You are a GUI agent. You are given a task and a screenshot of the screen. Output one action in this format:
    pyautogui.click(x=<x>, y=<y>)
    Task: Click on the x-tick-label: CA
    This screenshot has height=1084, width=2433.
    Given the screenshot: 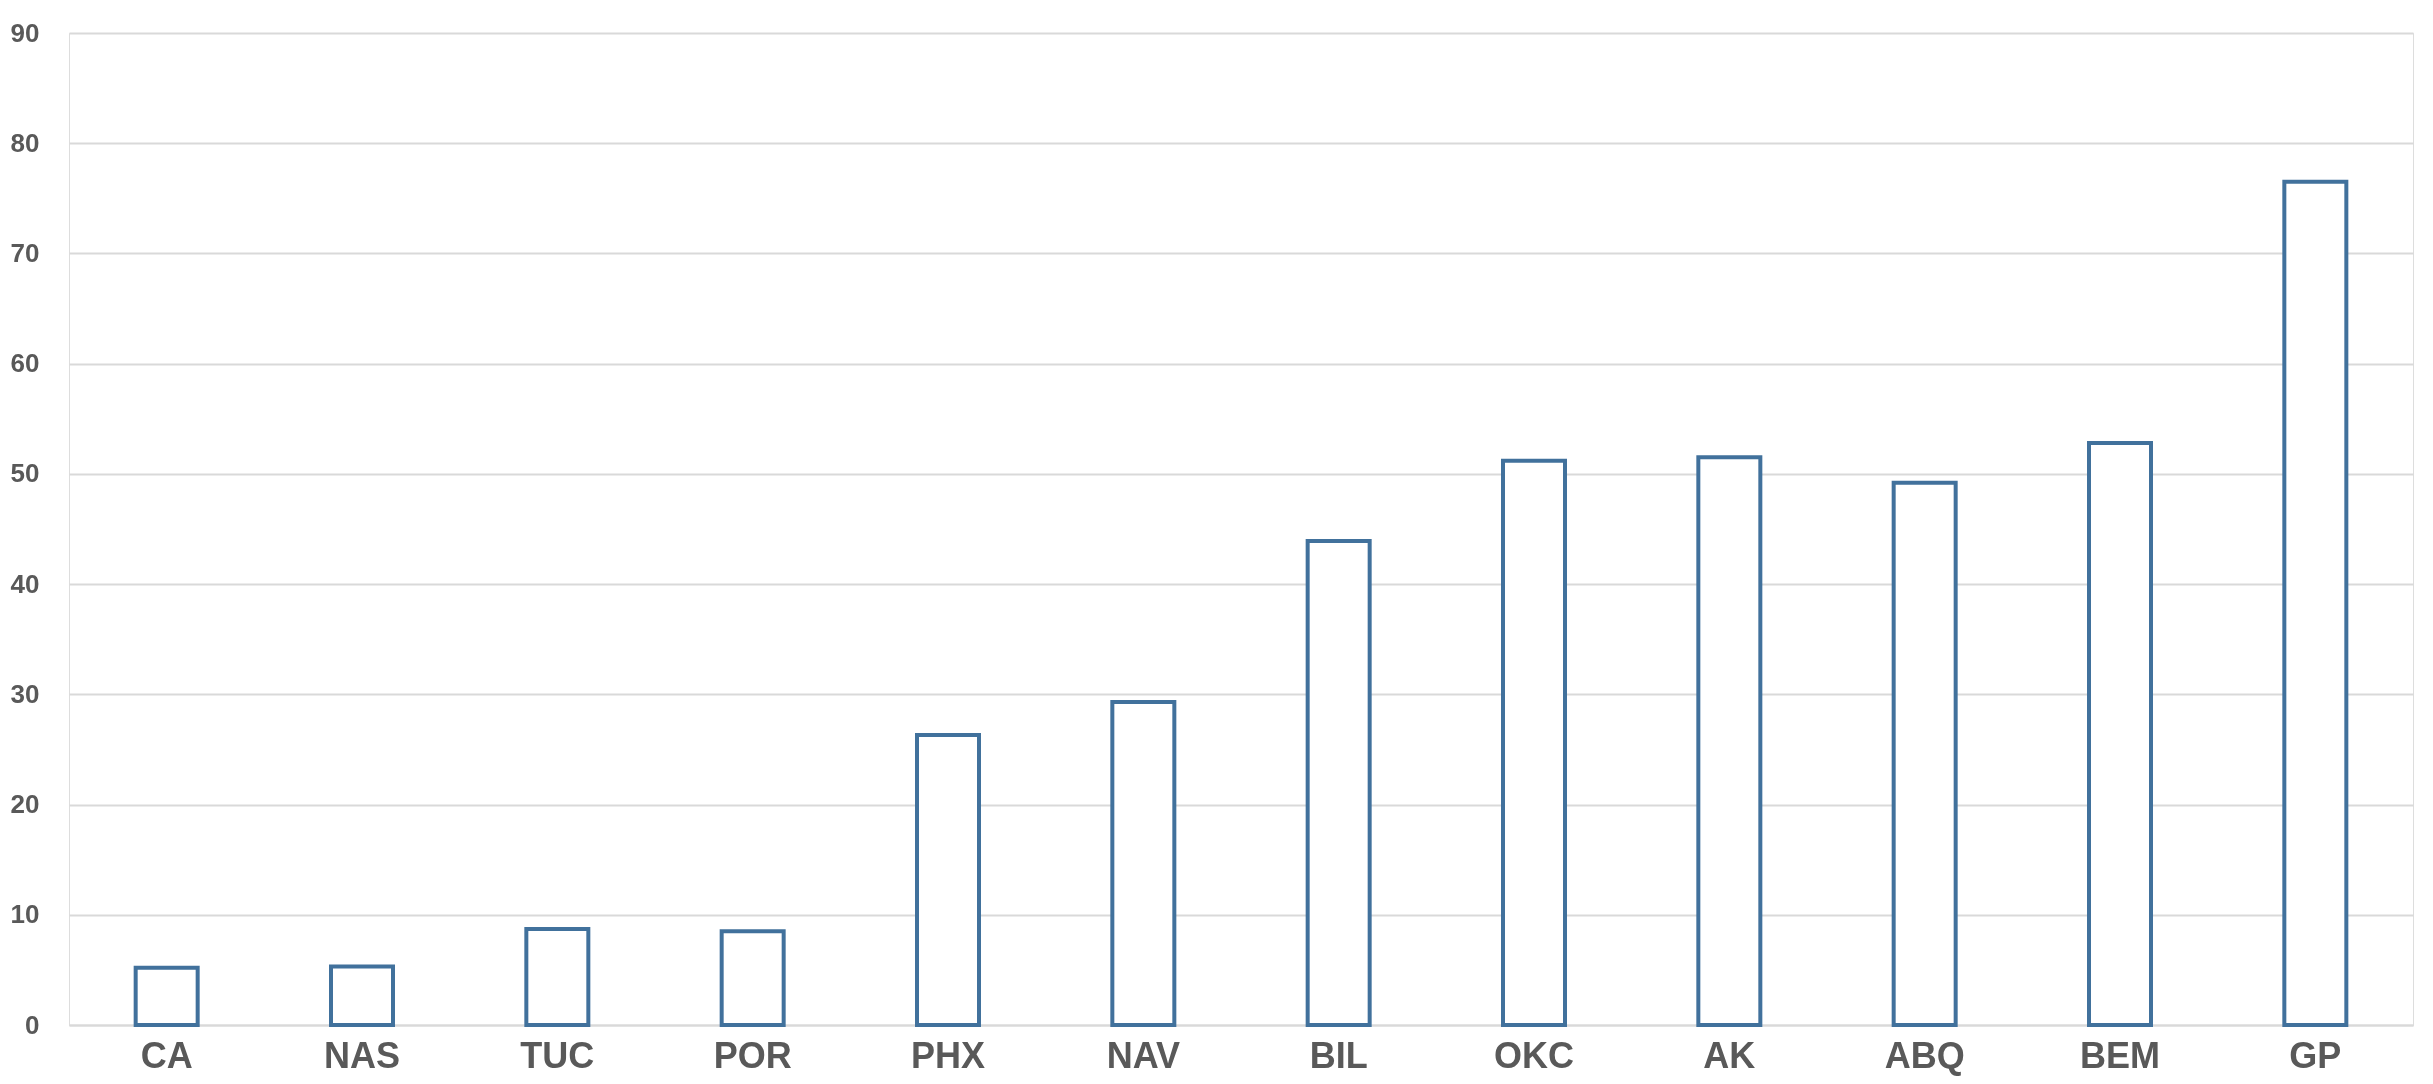 What is the action you would take?
    pyautogui.click(x=166, y=1055)
    